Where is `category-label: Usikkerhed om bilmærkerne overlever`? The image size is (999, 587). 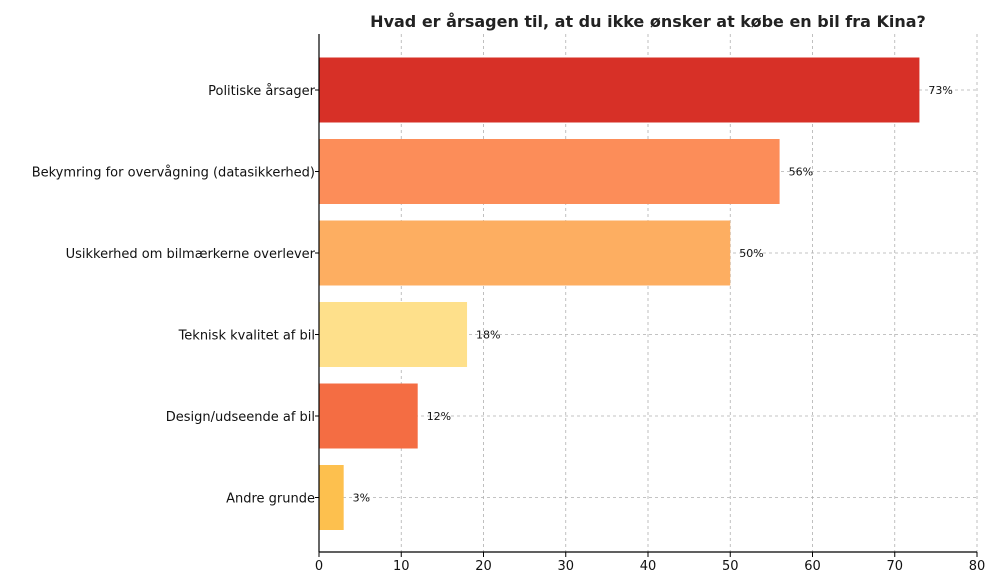
category-label: Usikkerhed om bilmærkerne overlever is located at coordinates (191, 254).